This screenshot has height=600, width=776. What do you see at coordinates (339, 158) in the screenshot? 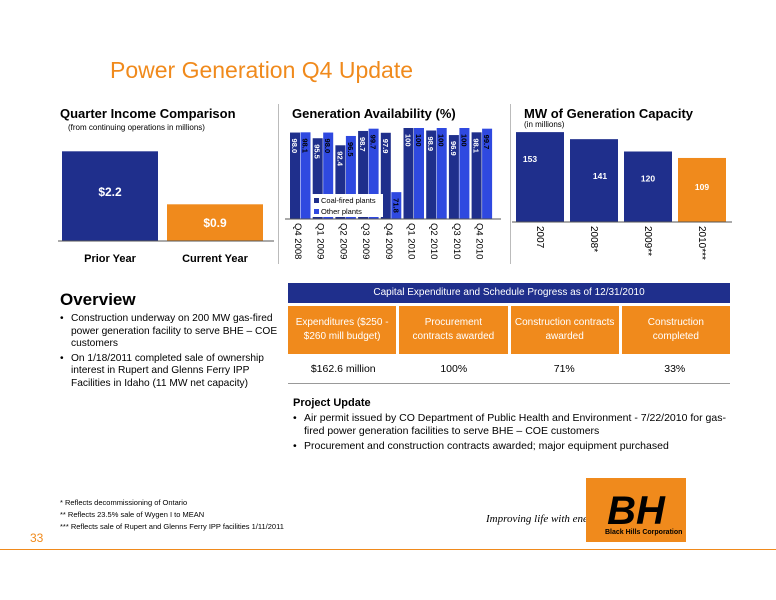
I see `availability-data-label: 92.4` at bounding box center [339, 158].